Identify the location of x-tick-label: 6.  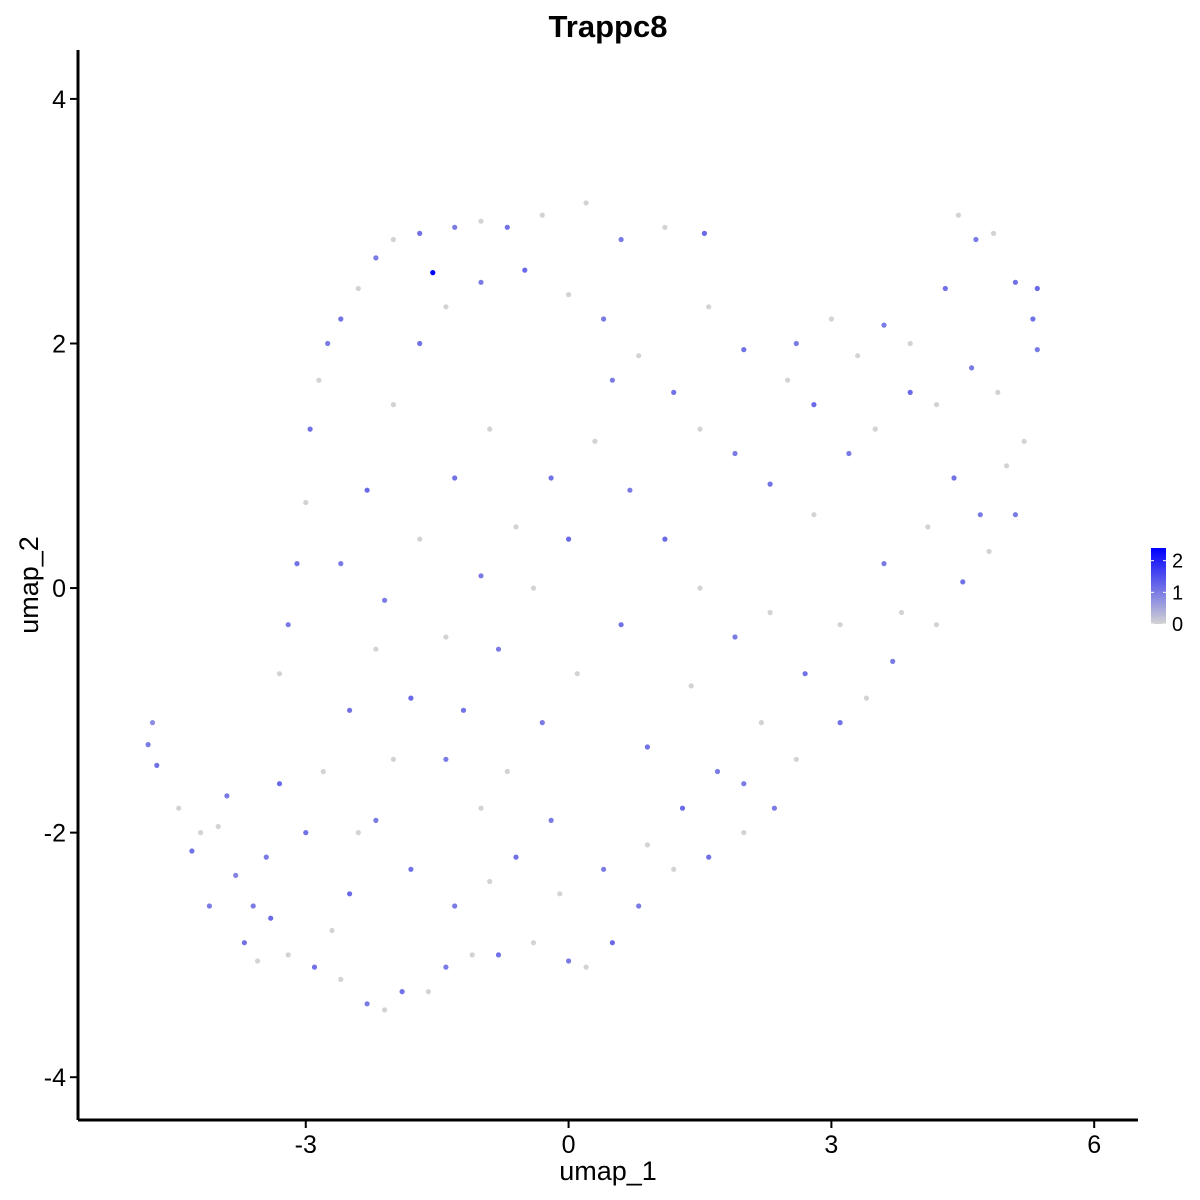
(1094, 1145).